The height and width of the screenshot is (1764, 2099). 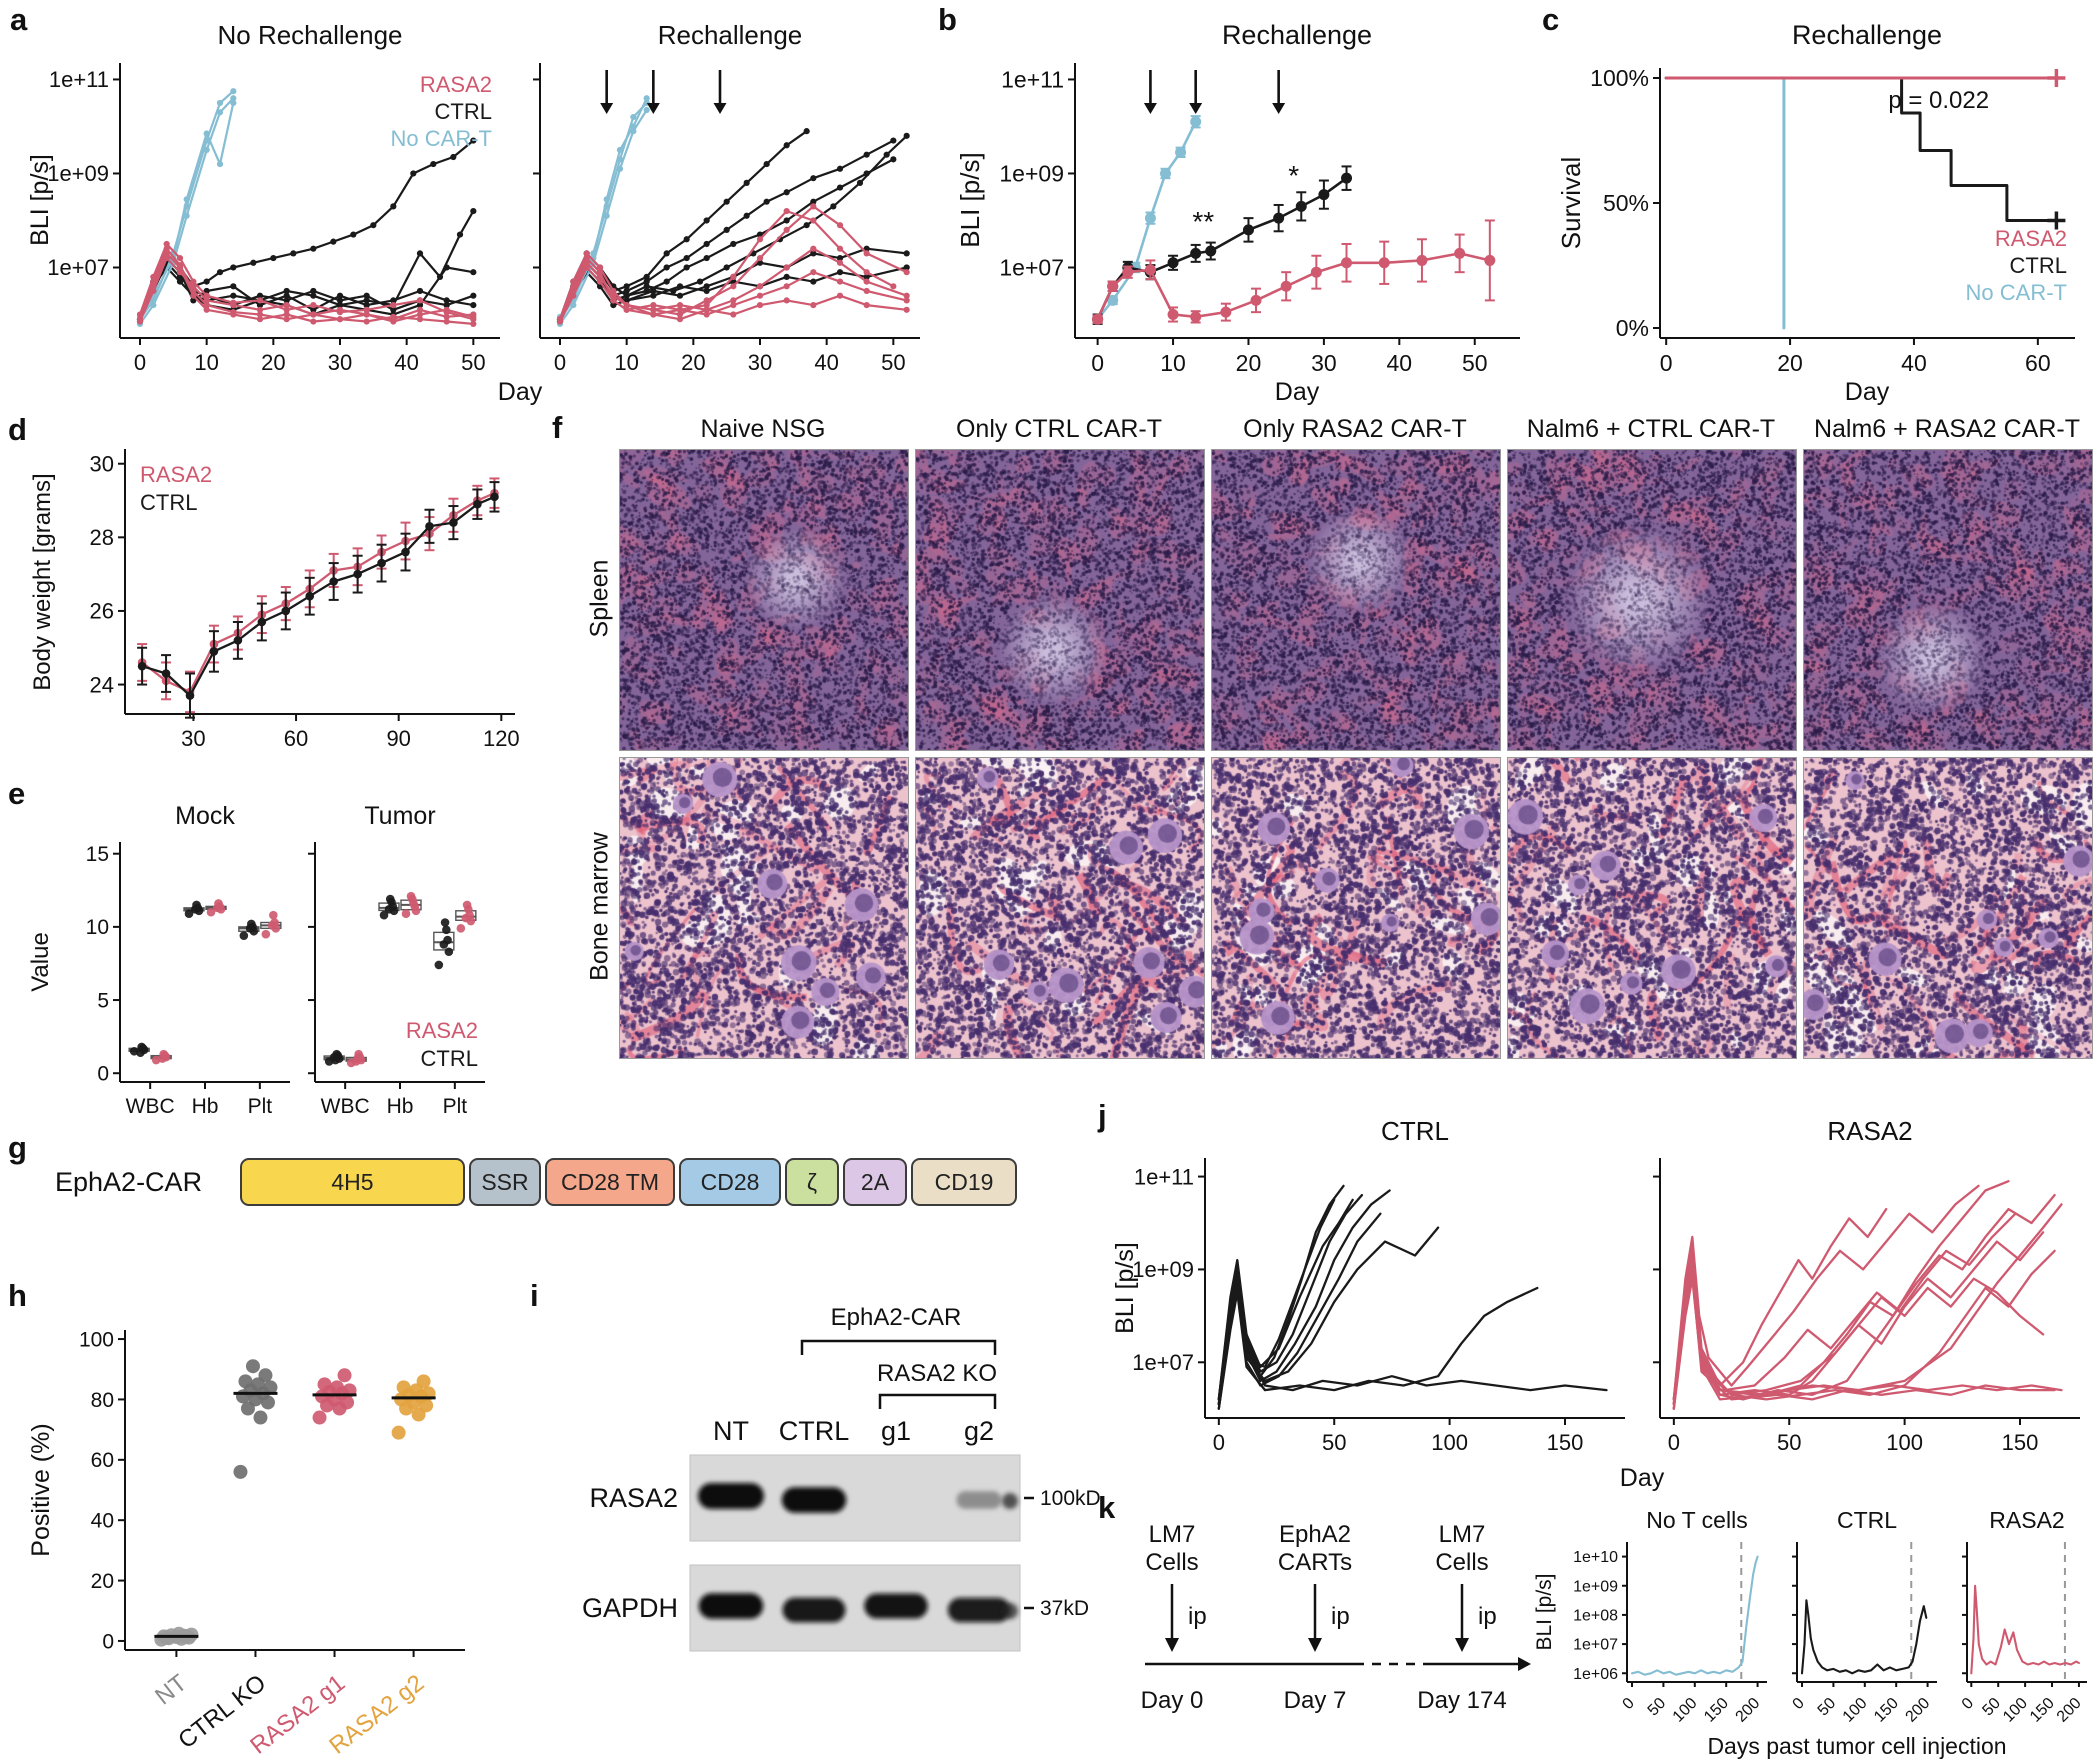 What do you see at coordinates (1867, 1520) in the screenshot?
I see `subplot-title: CTRL` at bounding box center [1867, 1520].